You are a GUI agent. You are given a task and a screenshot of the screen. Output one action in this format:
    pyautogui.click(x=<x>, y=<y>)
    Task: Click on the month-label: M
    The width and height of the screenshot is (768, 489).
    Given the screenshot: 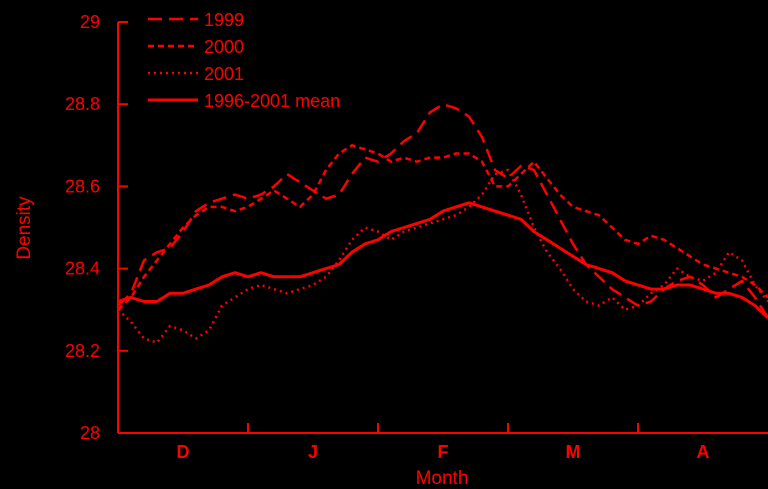 What is the action you would take?
    pyautogui.click(x=573, y=452)
    